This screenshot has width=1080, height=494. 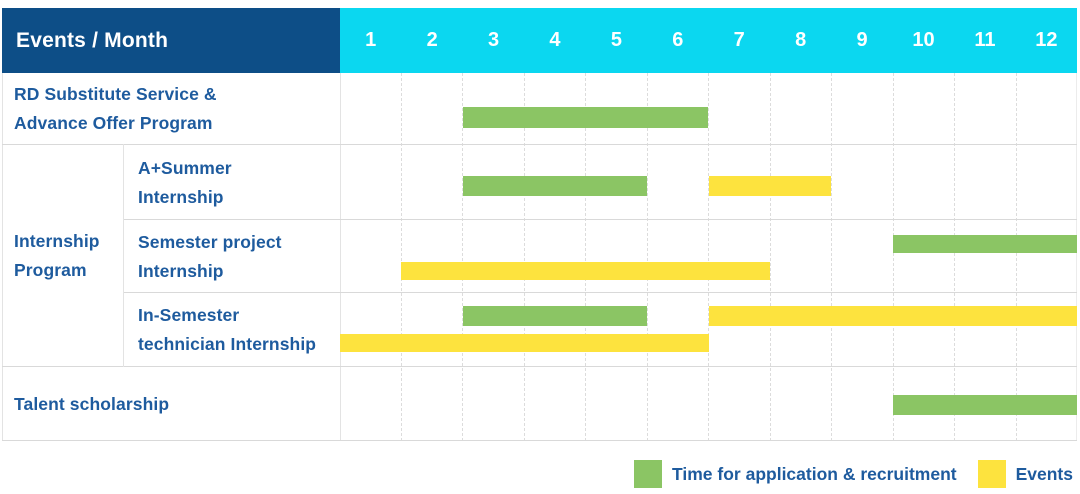 I want to click on month-label-7: 7, so click(x=739, y=40).